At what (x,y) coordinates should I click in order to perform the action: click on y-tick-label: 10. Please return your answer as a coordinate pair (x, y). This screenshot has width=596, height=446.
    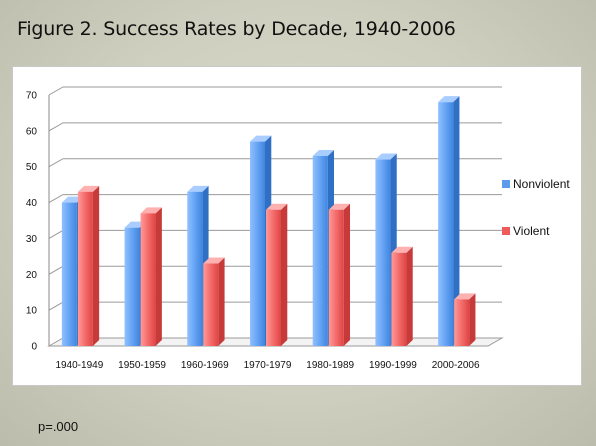
    Looking at the image, I should click on (32, 311).